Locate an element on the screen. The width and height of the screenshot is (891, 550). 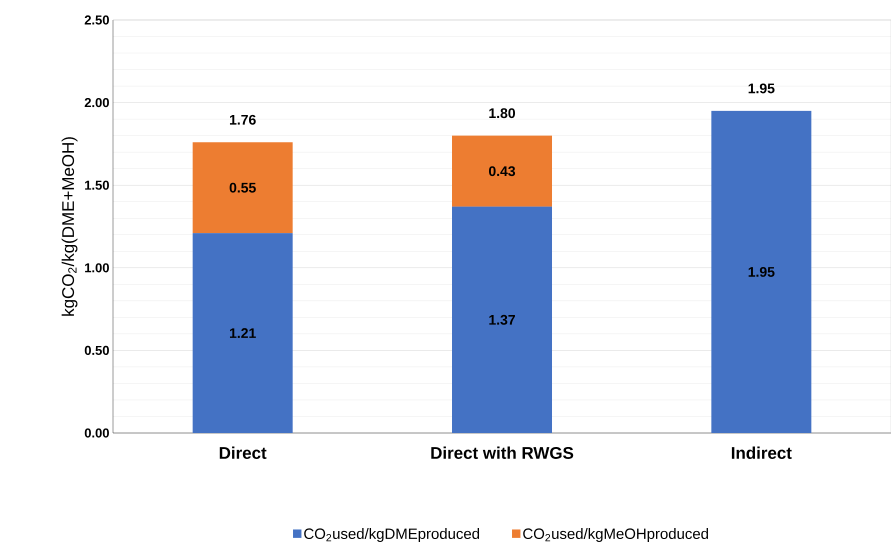
legend-label: CO$_{2}$used/kgDMEproduced is located at coordinates (392, 535).